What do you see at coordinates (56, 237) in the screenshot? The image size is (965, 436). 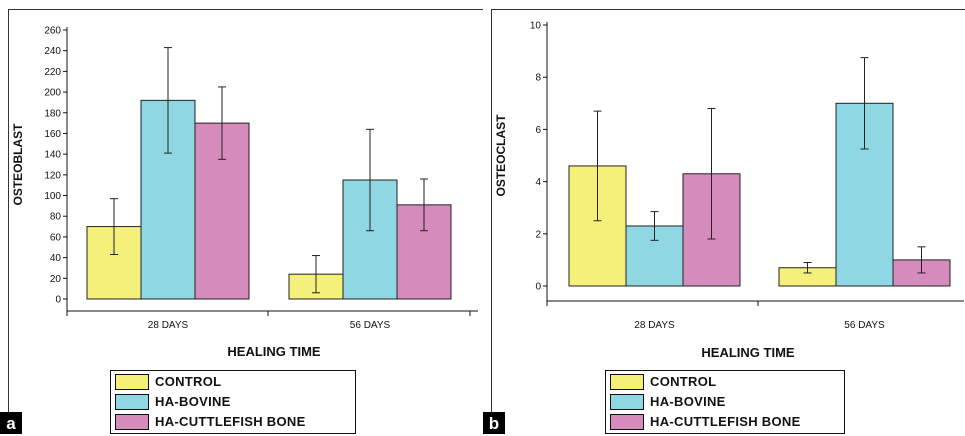 I see `y-tick-label: 60` at bounding box center [56, 237].